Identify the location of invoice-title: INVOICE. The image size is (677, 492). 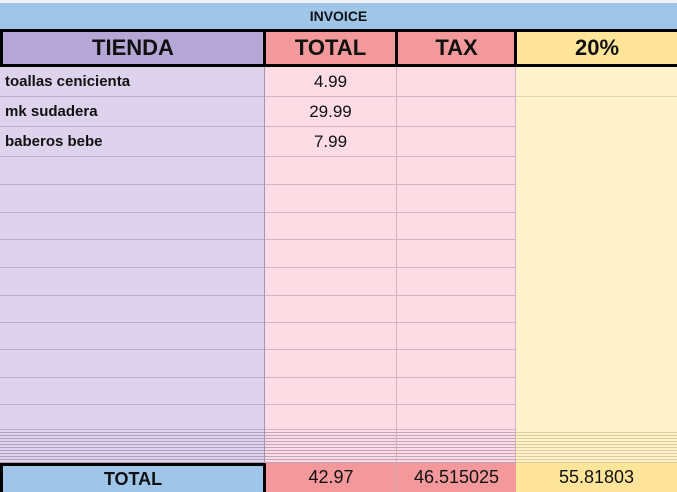
(338, 16).